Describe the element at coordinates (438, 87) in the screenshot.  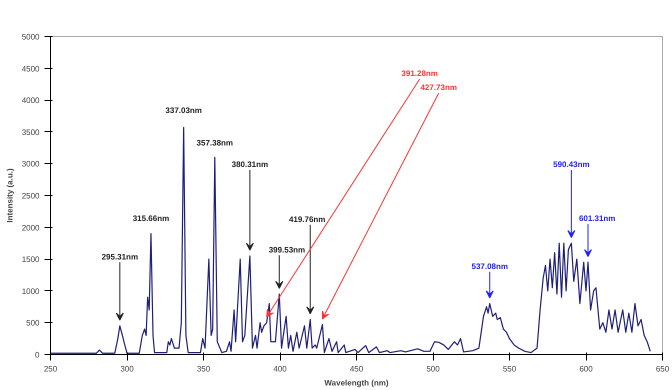
I see `annotation: 427.73nm` at that location.